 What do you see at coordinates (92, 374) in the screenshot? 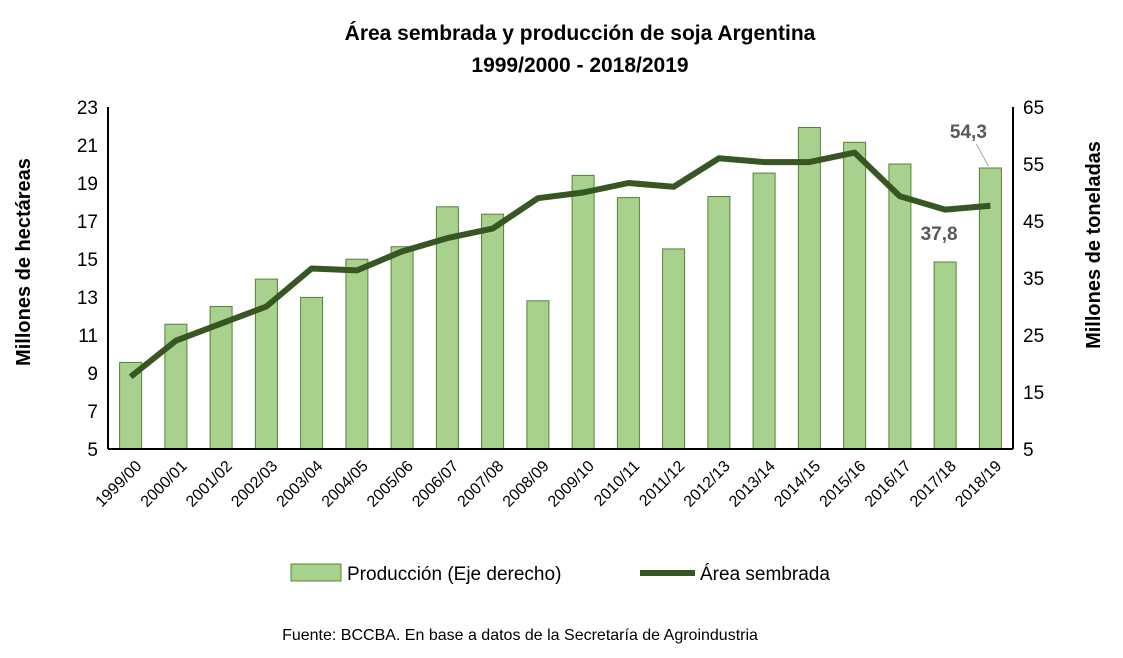
I see `y-left-tick-label: 9` at bounding box center [92, 374].